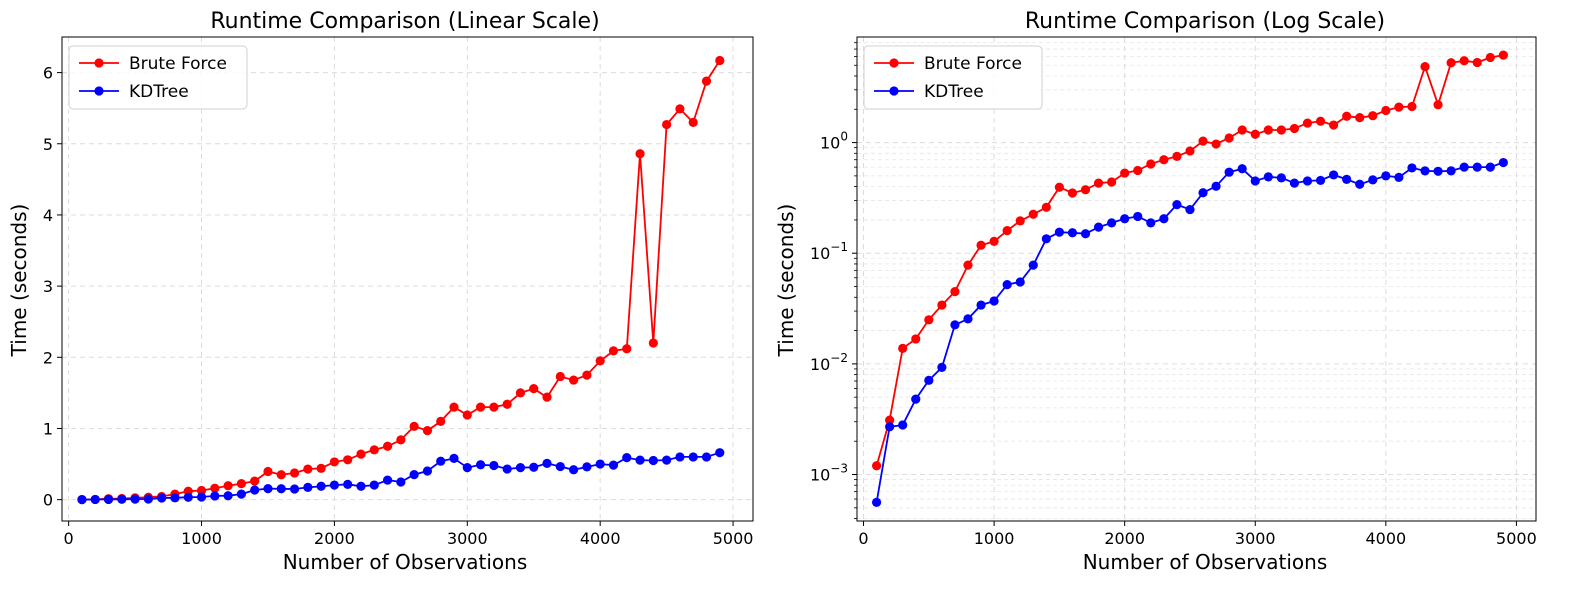 The image size is (1586, 590). What do you see at coordinates (973, 64) in the screenshot?
I see `log-legend-brute-force-label: Brute Force` at bounding box center [973, 64].